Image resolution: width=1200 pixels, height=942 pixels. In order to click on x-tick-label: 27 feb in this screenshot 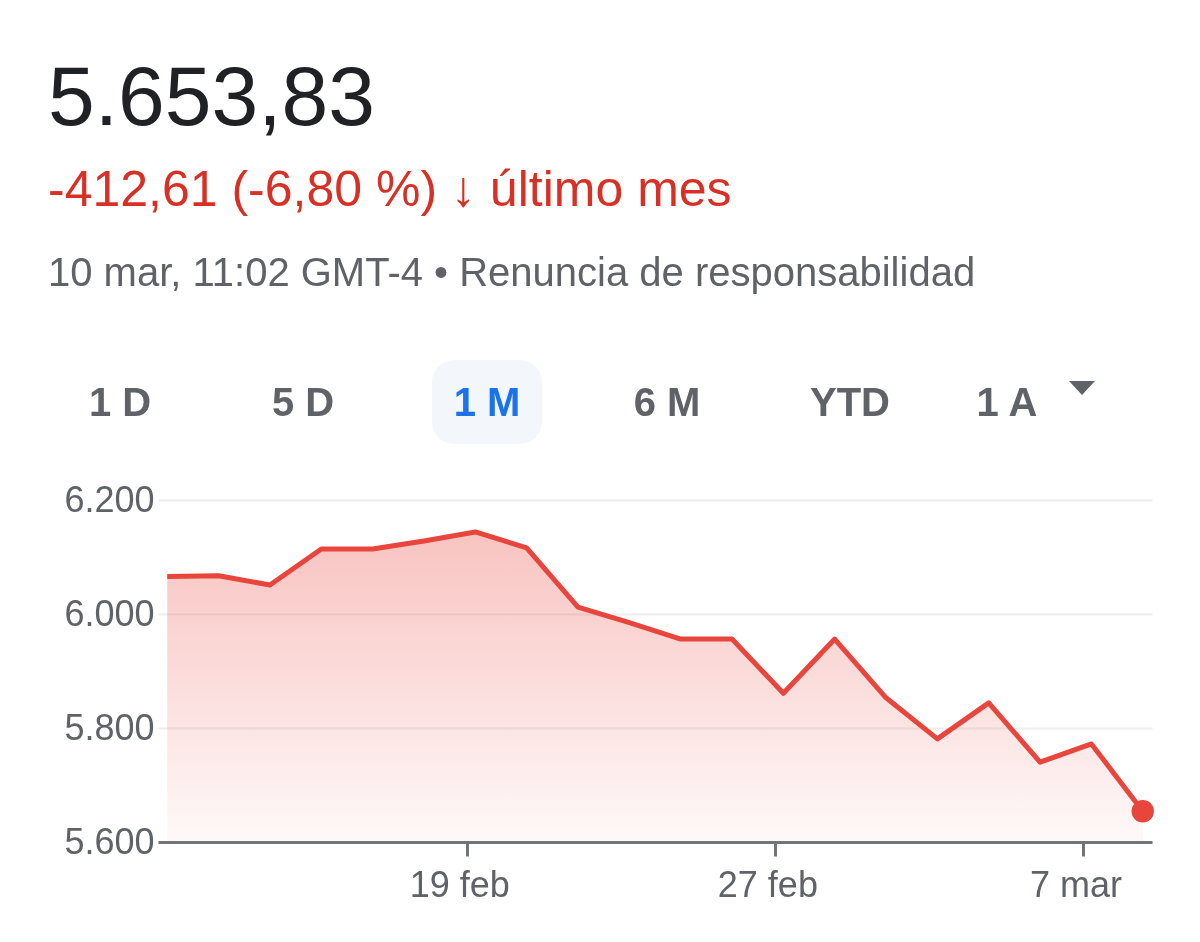, I will do `click(767, 884)`.